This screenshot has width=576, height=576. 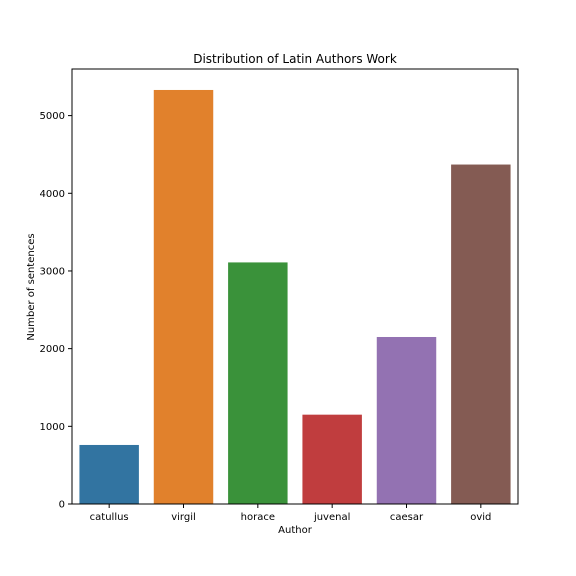 What do you see at coordinates (56, 311) in the screenshot?
I see `y-axis: 0 1000 2000 3000 4000 5000` at bounding box center [56, 311].